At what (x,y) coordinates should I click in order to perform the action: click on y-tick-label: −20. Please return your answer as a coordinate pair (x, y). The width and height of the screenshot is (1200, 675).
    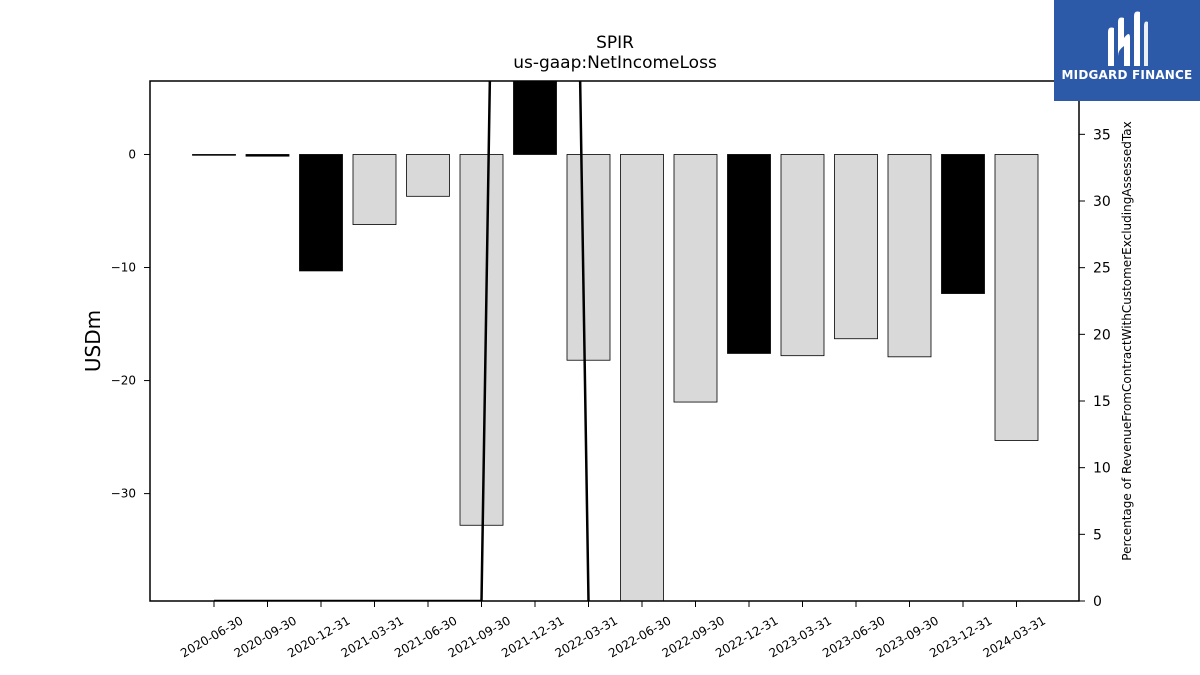
    Looking at the image, I should click on (123, 381).